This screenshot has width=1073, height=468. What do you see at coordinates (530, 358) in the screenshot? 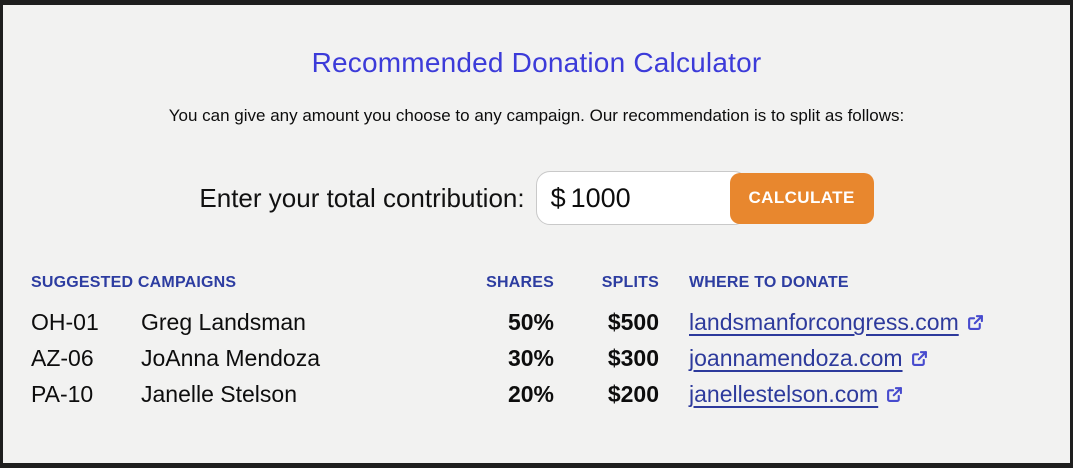
I see `share-percent: 30%` at bounding box center [530, 358].